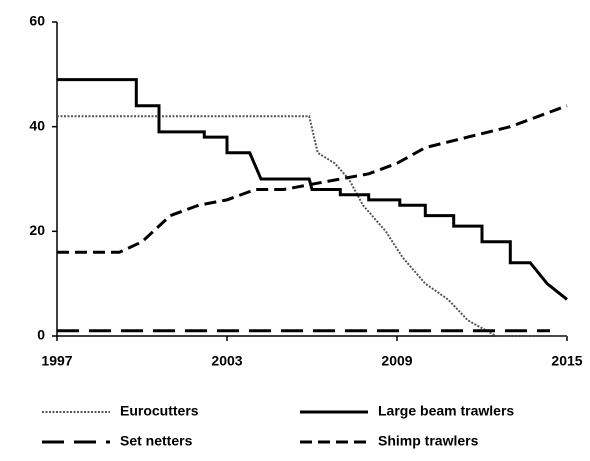 This screenshot has width=590, height=461. Describe the element at coordinates (56, 361) in the screenshot. I see `x-tick-label: 1997` at that location.